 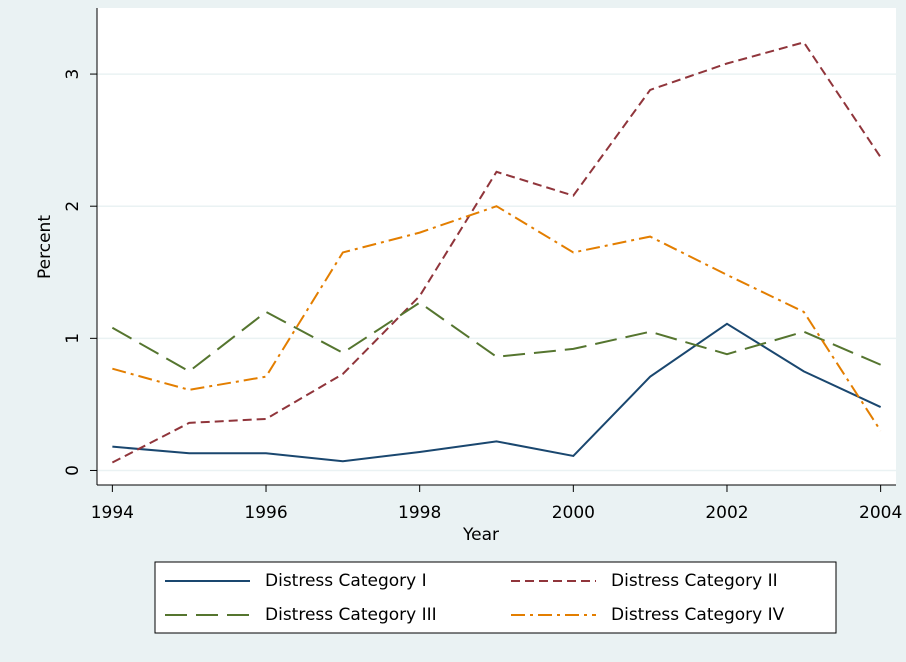 I want to click on legend-label: Distress Category IV, so click(x=698, y=615).